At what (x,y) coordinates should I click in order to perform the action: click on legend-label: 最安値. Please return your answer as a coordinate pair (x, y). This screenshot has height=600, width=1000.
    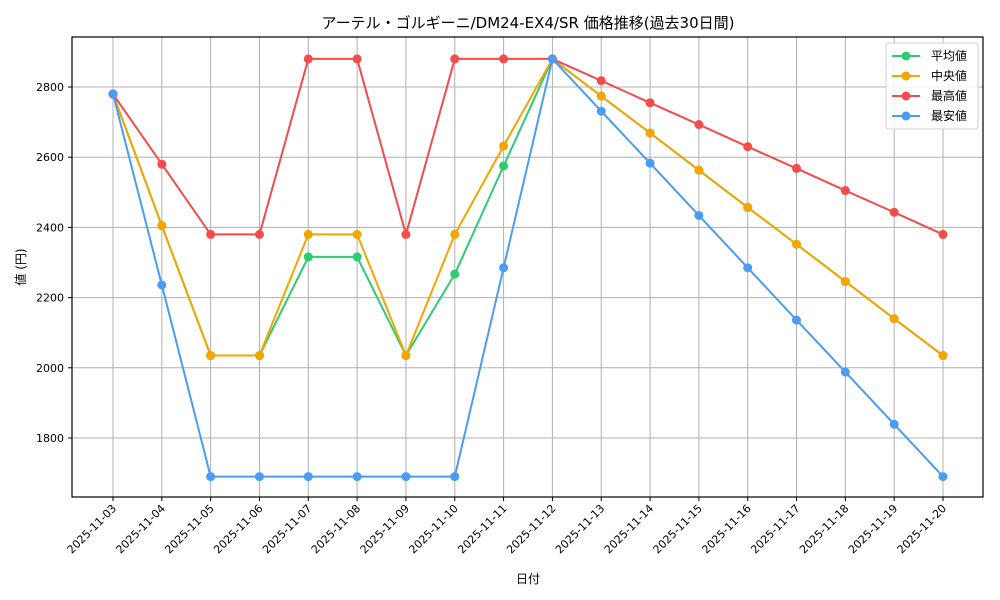
    Looking at the image, I should click on (949, 115).